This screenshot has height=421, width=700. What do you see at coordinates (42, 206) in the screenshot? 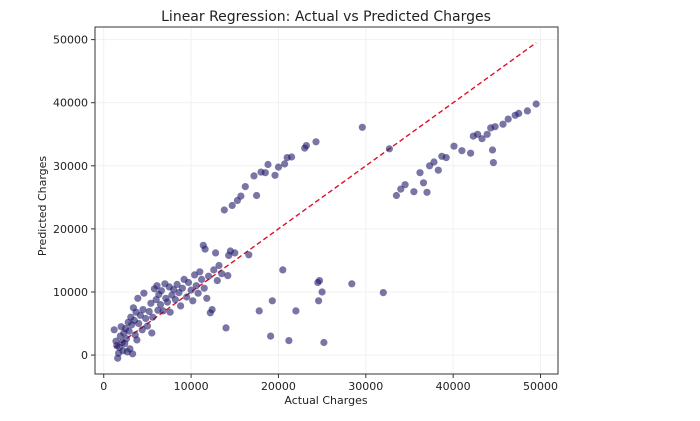
I see `y-axis-label: Predicted Charges` at bounding box center [42, 206].